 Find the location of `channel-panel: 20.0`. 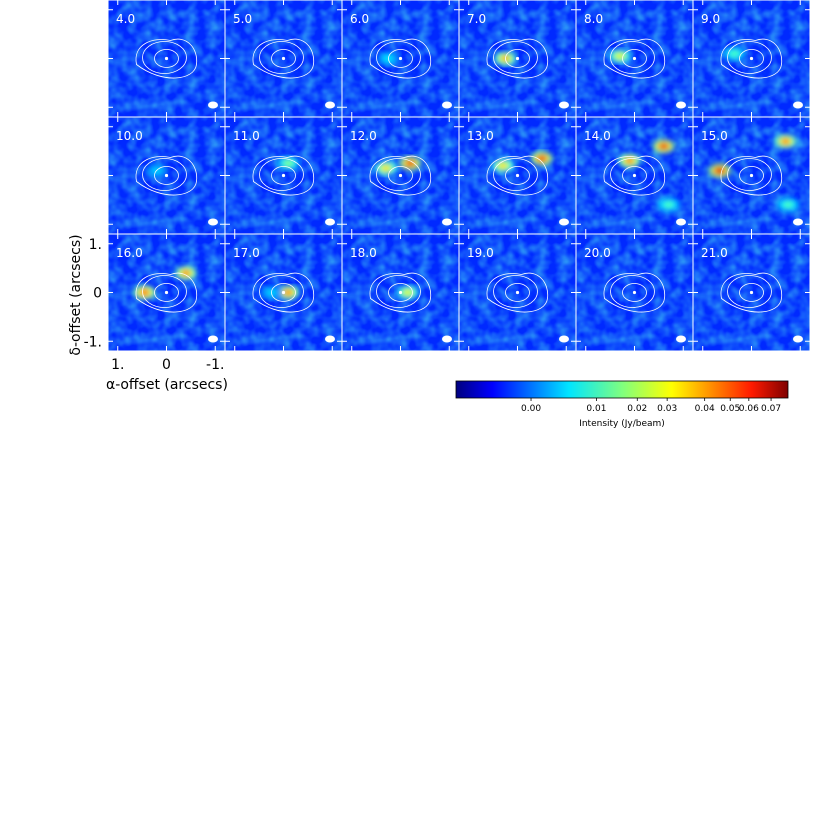

channel-panel: 20.0 is located at coordinates (634, 292).